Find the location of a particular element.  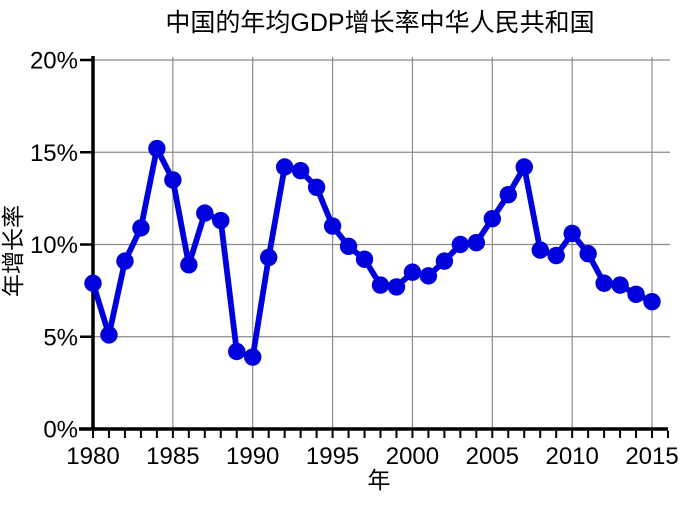

x-tick-label: 1990 is located at coordinates (252, 456).